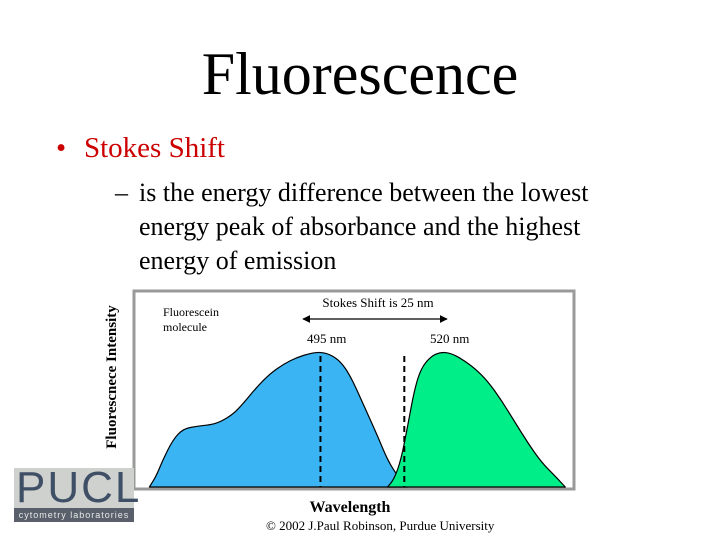  Describe the element at coordinates (112, 377) in the screenshot. I see `y-axis-label: Fluorescnece Intensity` at that location.